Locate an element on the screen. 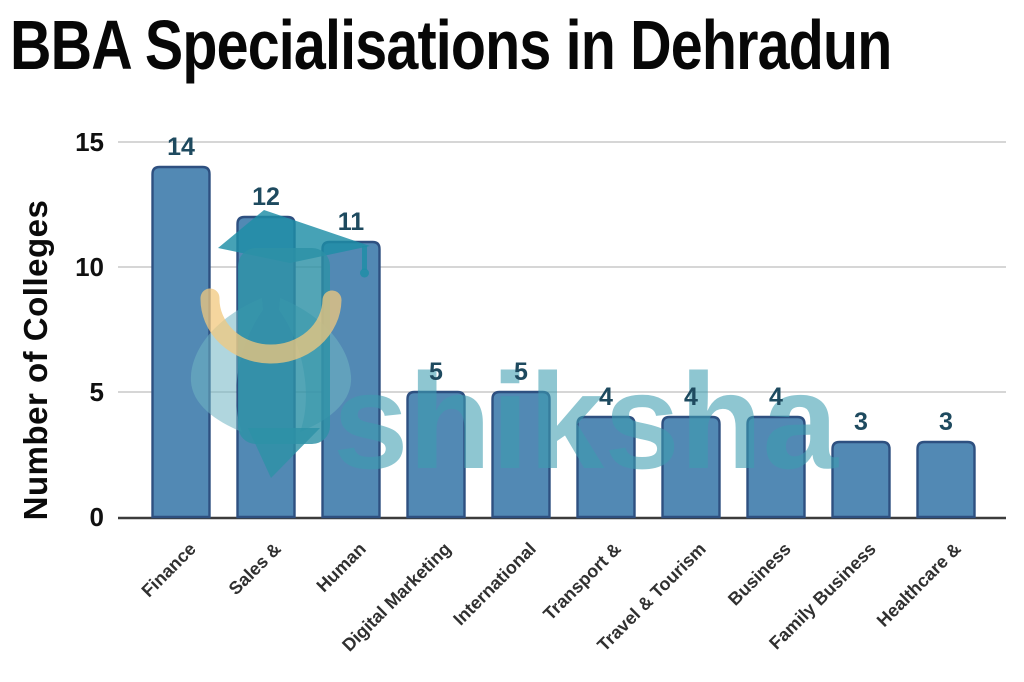 Image resolution: width=1024 pixels, height=682 pixels. x-tick-label: Healthcare & is located at coordinates (919, 585).